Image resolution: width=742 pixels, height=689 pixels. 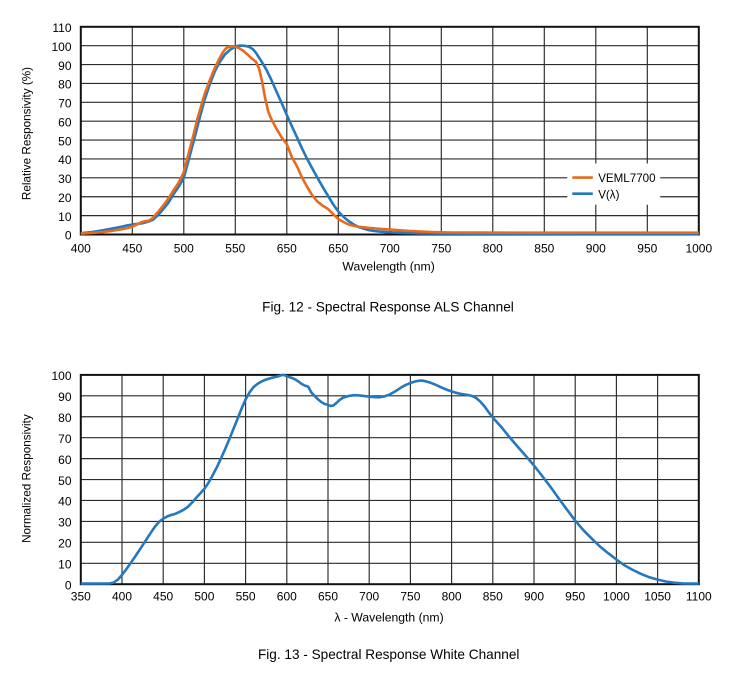 What do you see at coordinates (388, 267) in the screenshot?
I see `svg-text: Wavelength (nm)` at bounding box center [388, 267].